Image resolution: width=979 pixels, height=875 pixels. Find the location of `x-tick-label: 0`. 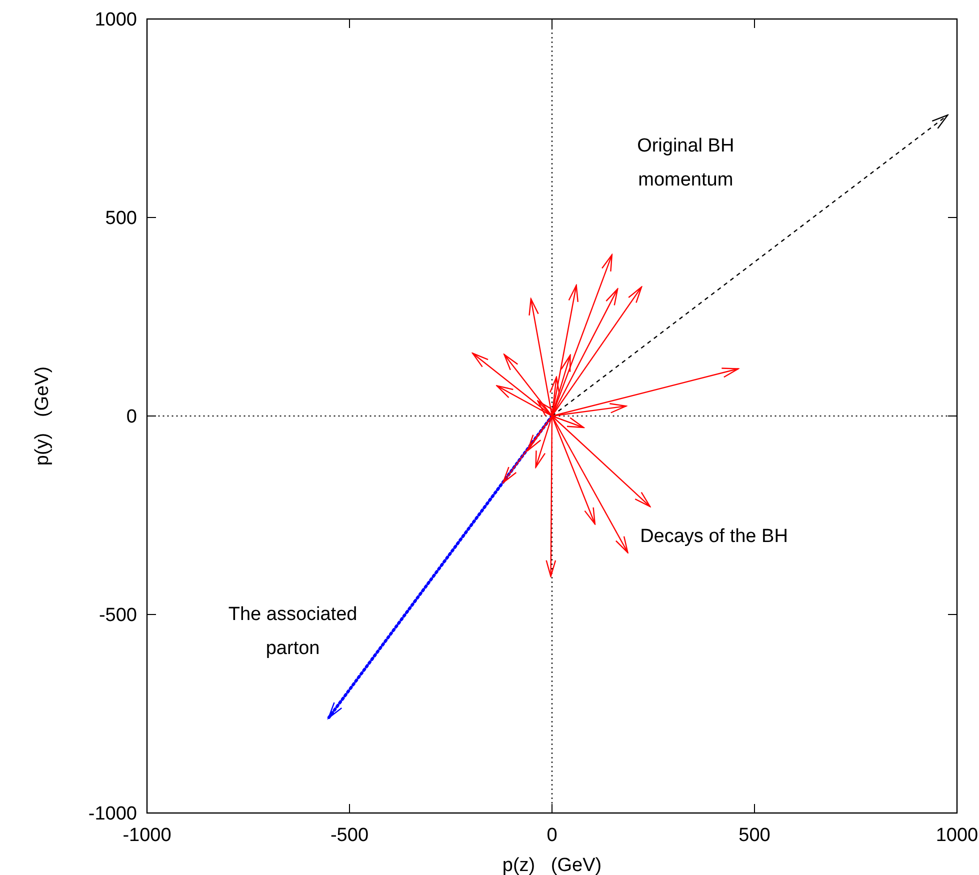

x-tick-label: 0 is located at coordinates (552, 835).